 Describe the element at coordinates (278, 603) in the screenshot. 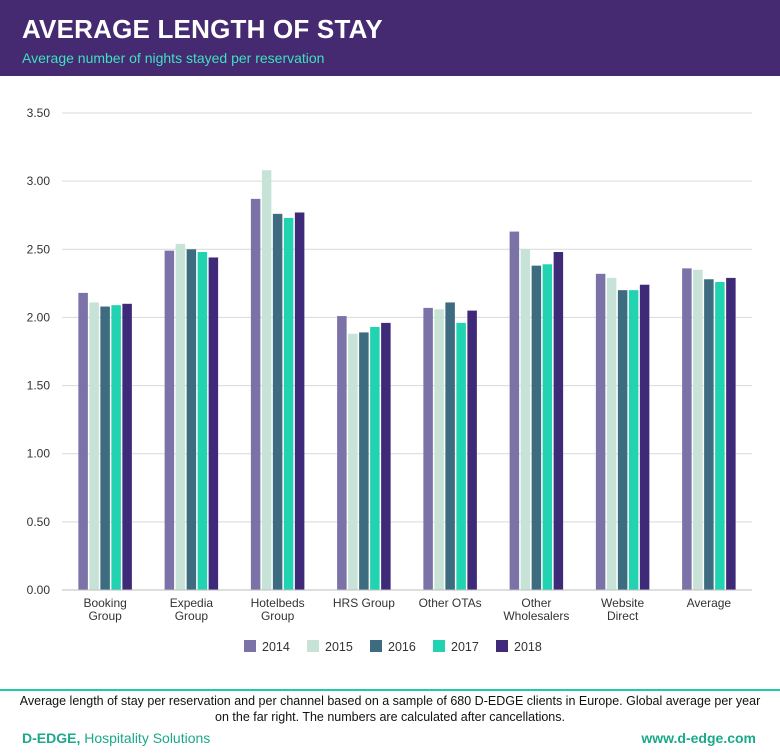

I see `x-tick-label: Hotelbeds` at that location.